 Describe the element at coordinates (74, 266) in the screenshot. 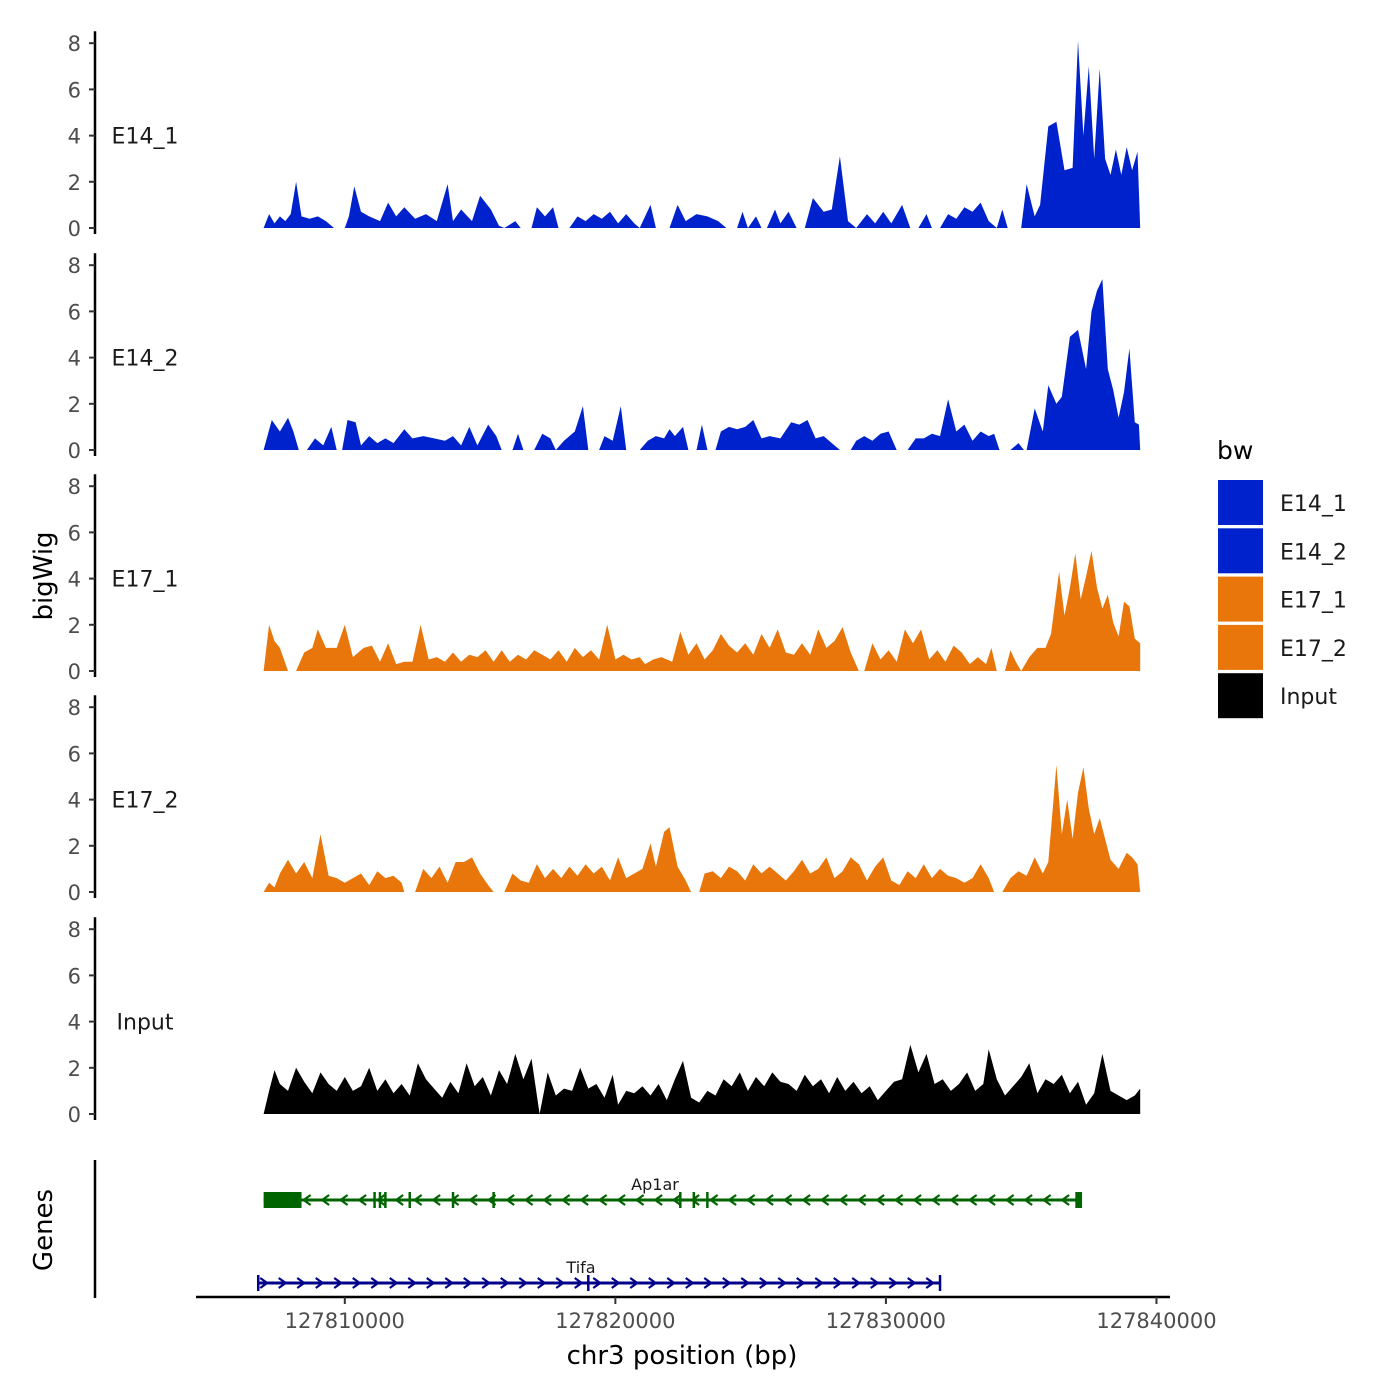

I see `y-tick-label: 8` at that location.